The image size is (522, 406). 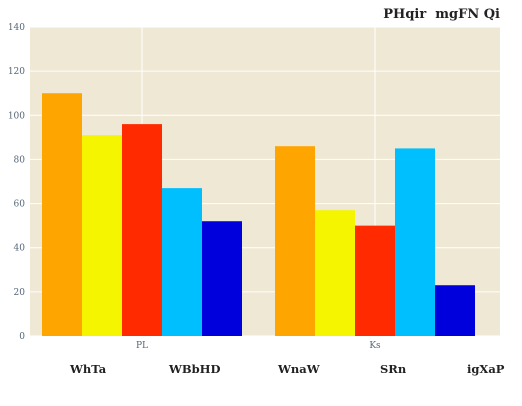 I want to click on legend: WhTa WBbHD WnaW SRn igXaP, so click(x=261, y=372).